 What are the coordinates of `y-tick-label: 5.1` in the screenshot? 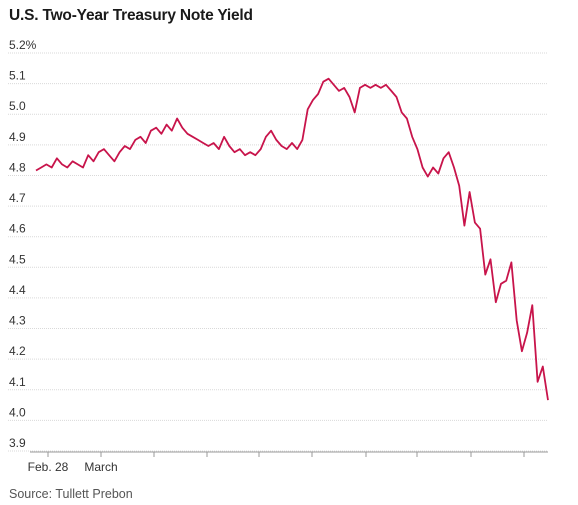 It's located at (17, 76).